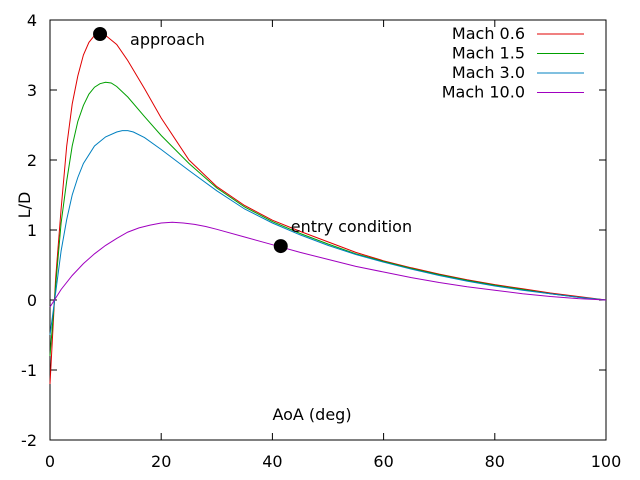  I want to click on y-tick-label: -1, so click(29, 370).